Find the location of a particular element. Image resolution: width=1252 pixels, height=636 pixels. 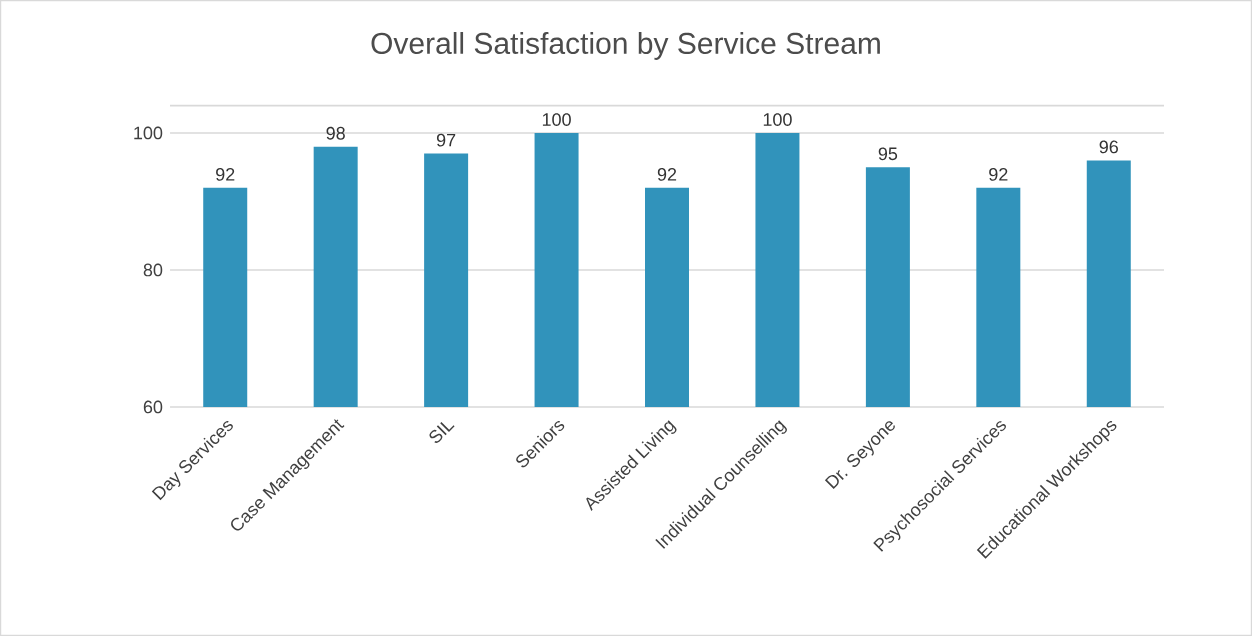

data-label: 97 is located at coordinates (446, 140).